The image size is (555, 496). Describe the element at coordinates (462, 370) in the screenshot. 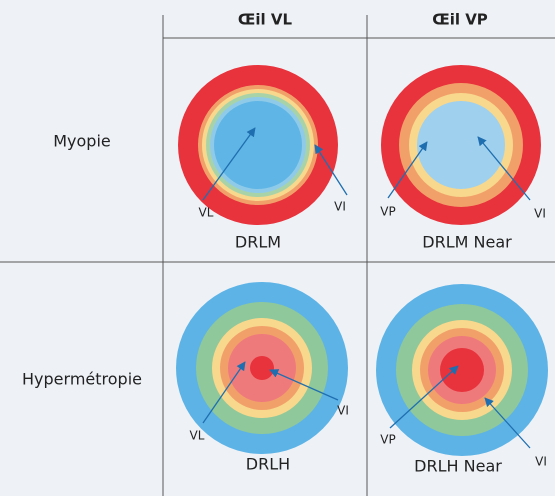

I see `lens-drlh-near` at that location.